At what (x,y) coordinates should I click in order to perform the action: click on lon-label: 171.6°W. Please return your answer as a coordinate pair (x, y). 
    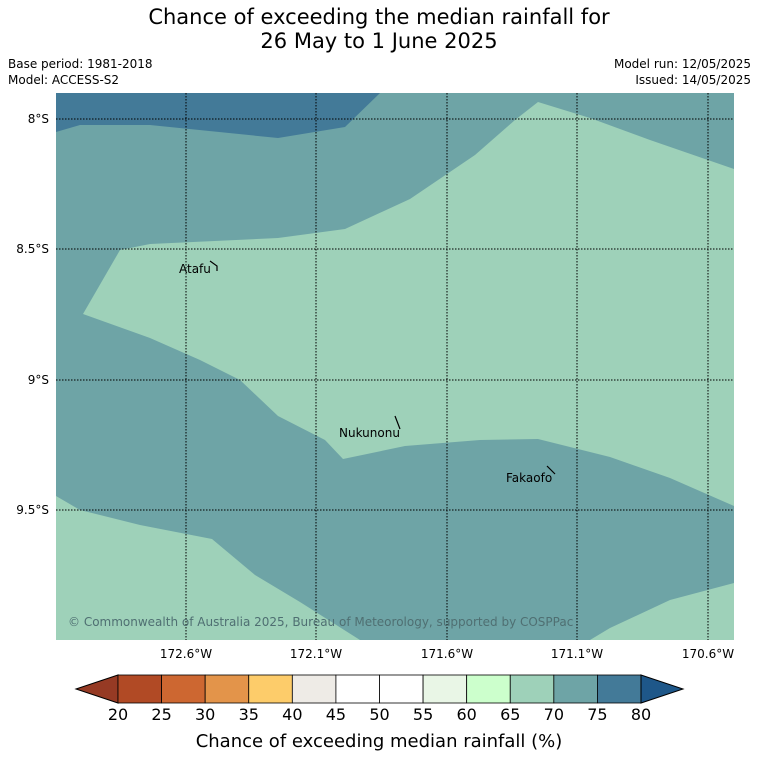
    Looking at the image, I should click on (447, 654).